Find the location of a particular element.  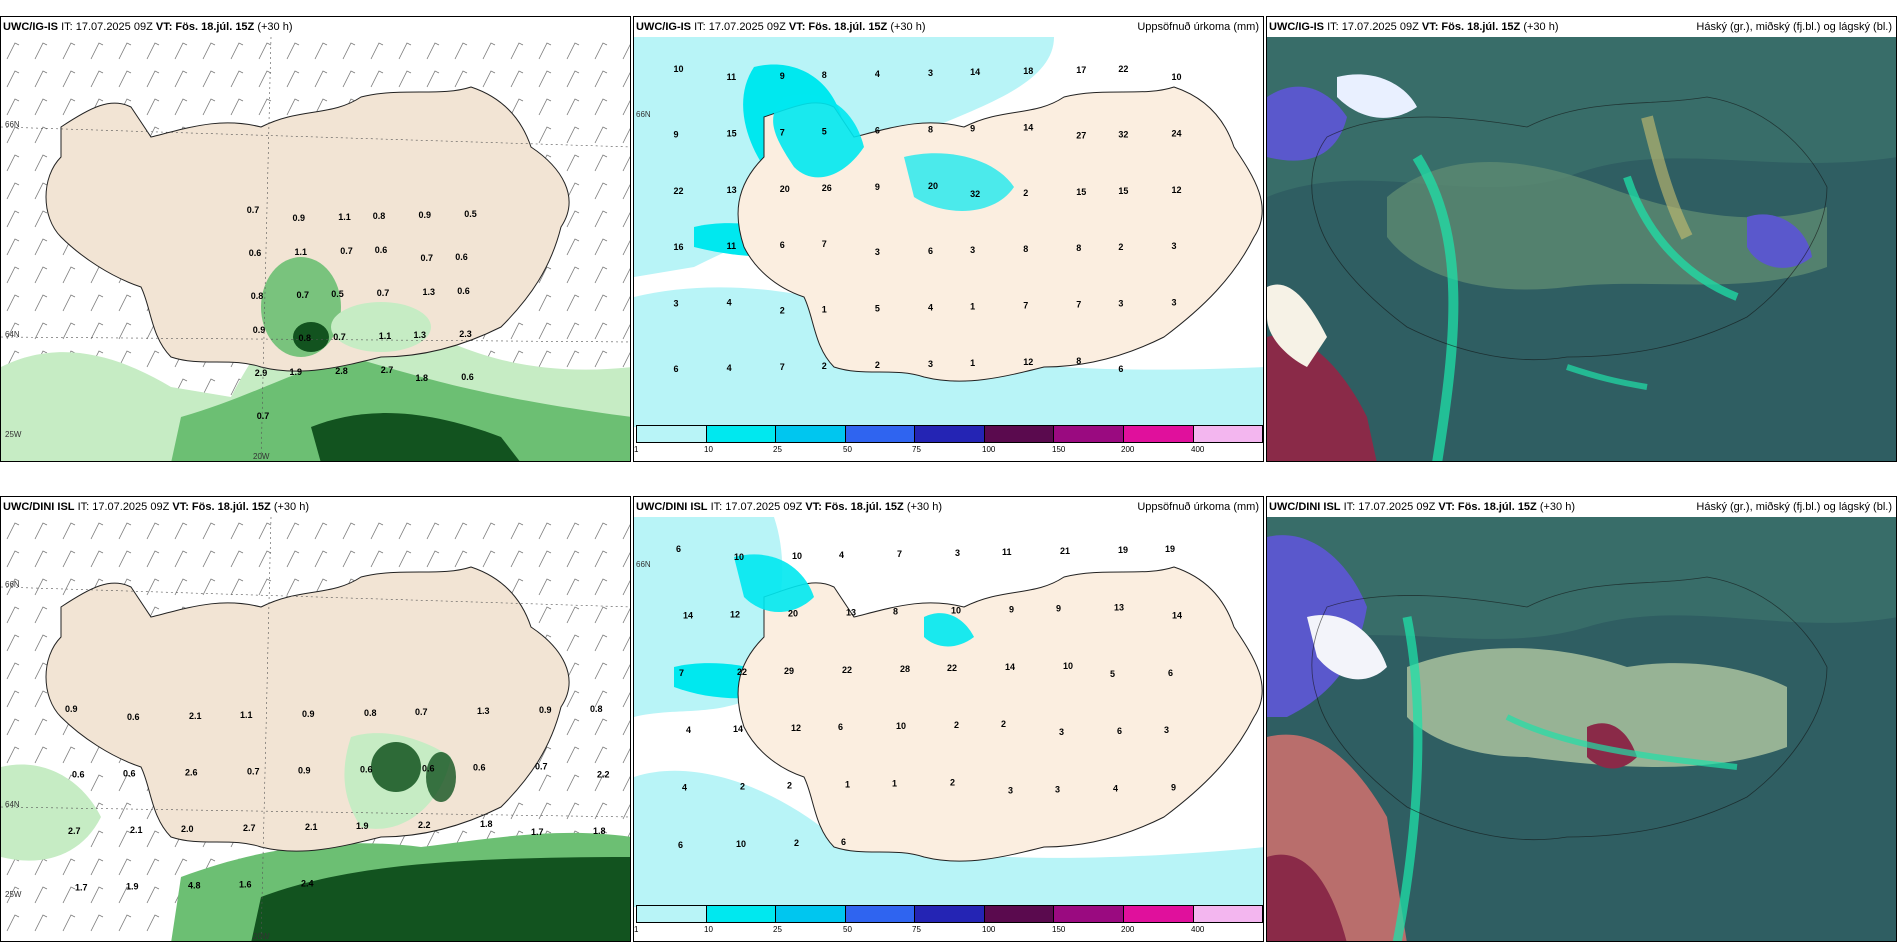

map-value-label: 1.1 is located at coordinates (301, 252).